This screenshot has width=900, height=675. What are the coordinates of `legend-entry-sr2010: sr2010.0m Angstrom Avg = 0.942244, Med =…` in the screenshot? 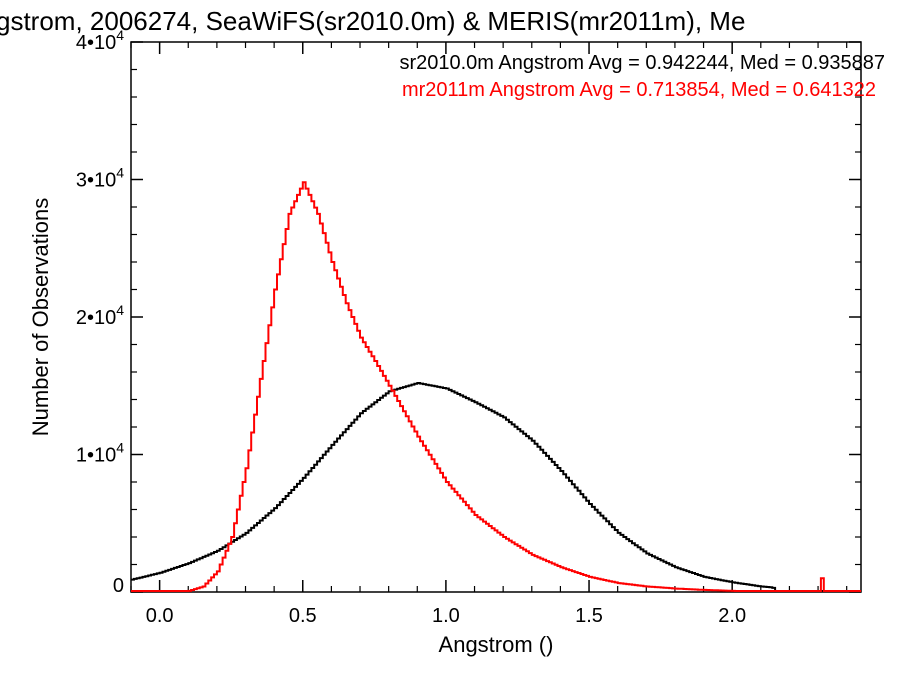 It's located at (642, 63).